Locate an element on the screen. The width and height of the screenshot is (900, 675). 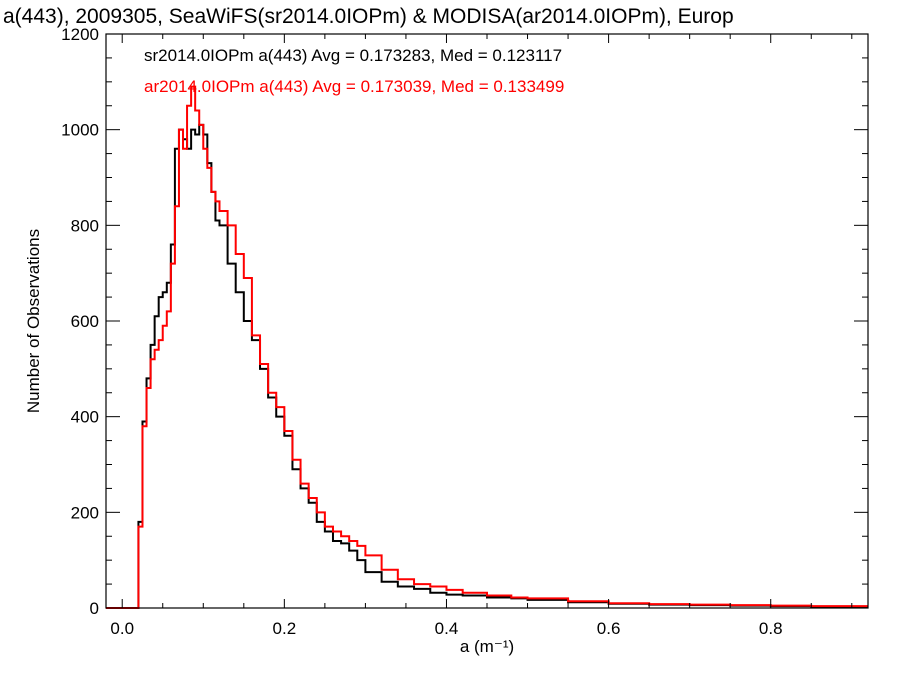
x-tick-label: 0.8 is located at coordinates (771, 628).